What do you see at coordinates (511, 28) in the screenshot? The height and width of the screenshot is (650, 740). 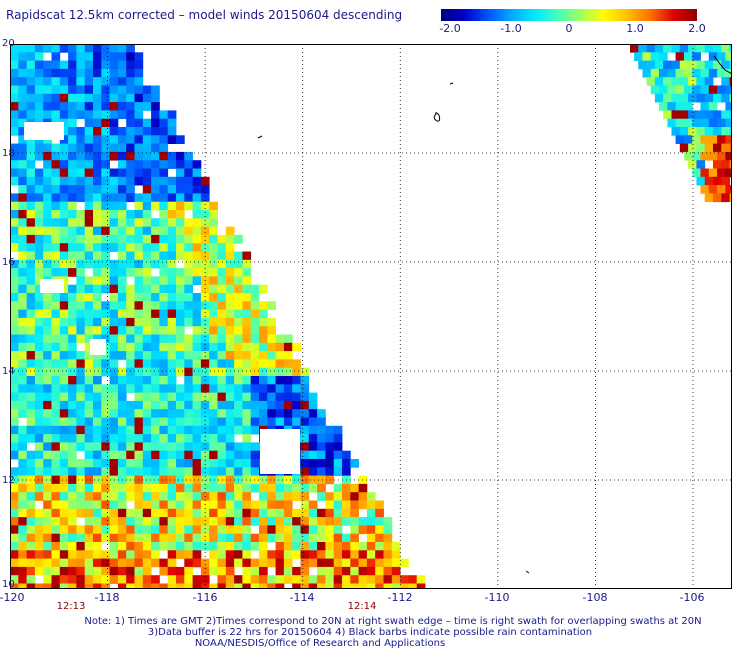 I see `colorbar-tick-label: -1.0` at bounding box center [511, 28].